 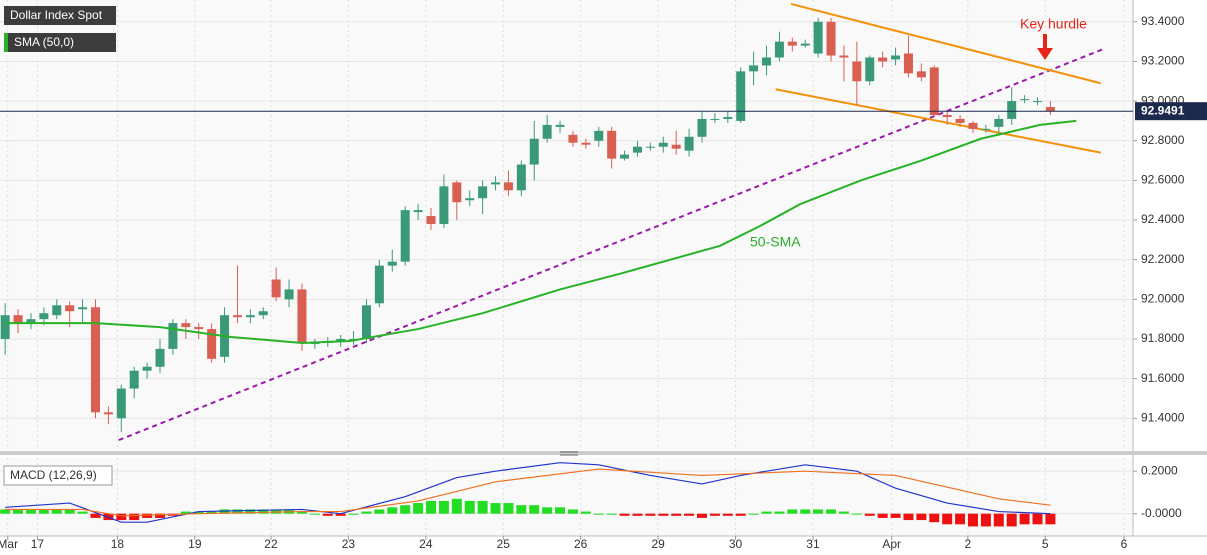 I want to click on legend-box, so click(x=58, y=475).